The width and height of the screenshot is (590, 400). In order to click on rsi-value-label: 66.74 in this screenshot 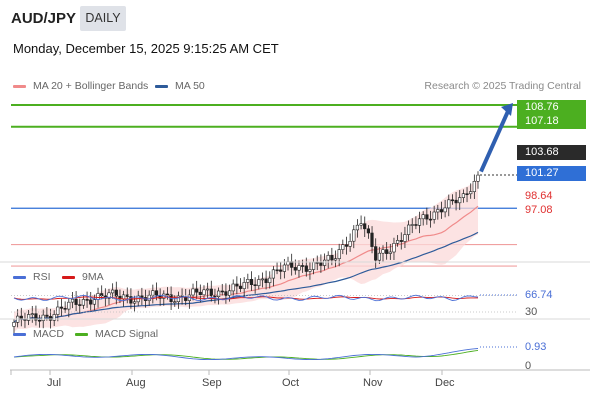, I will do `click(539, 295)`.